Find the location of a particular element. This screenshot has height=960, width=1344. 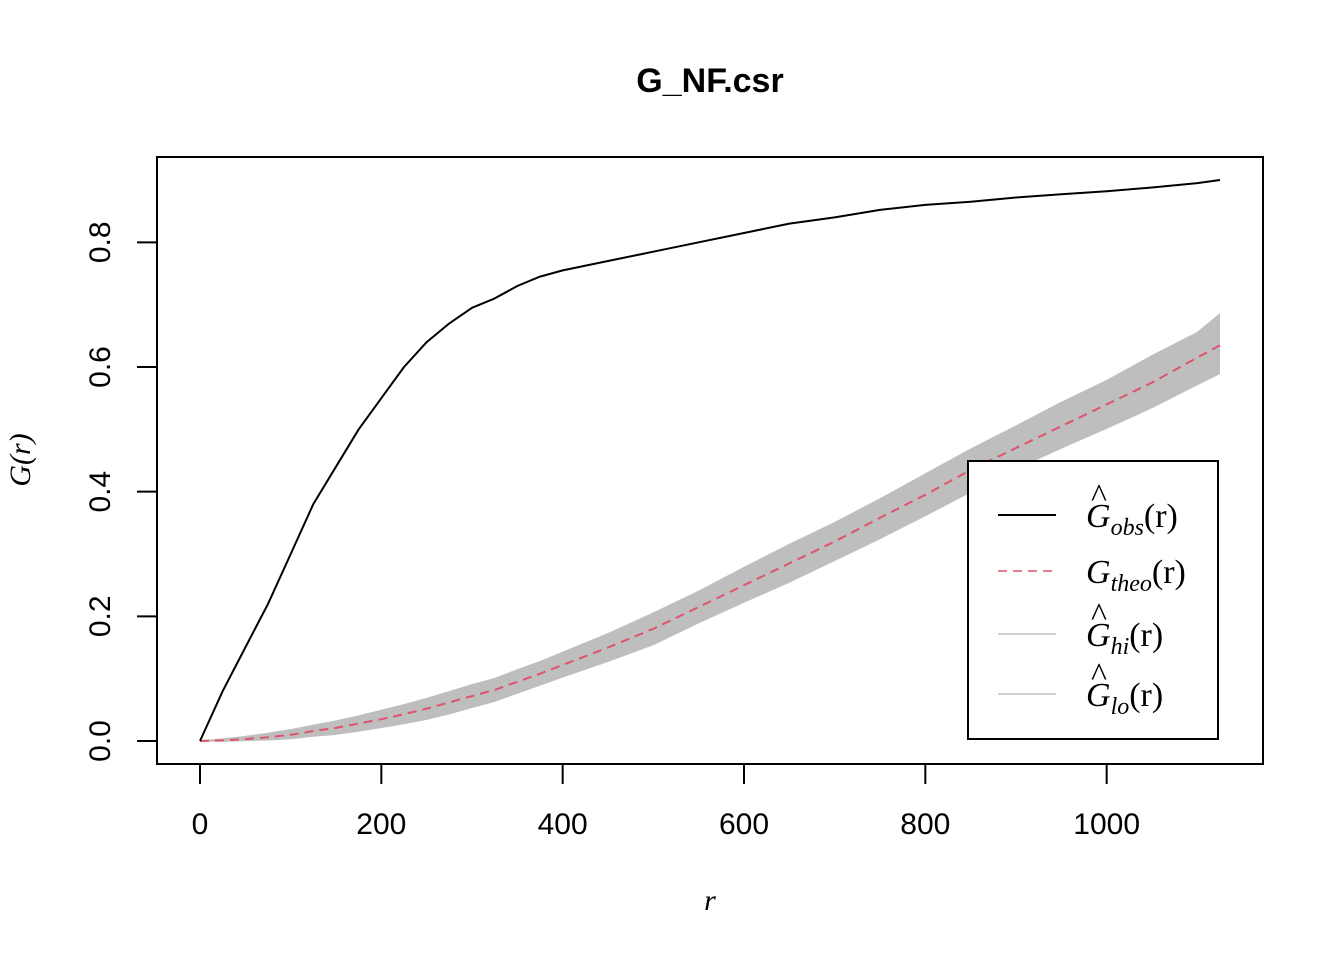

x-tick-label: 600 is located at coordinates (744, 824).